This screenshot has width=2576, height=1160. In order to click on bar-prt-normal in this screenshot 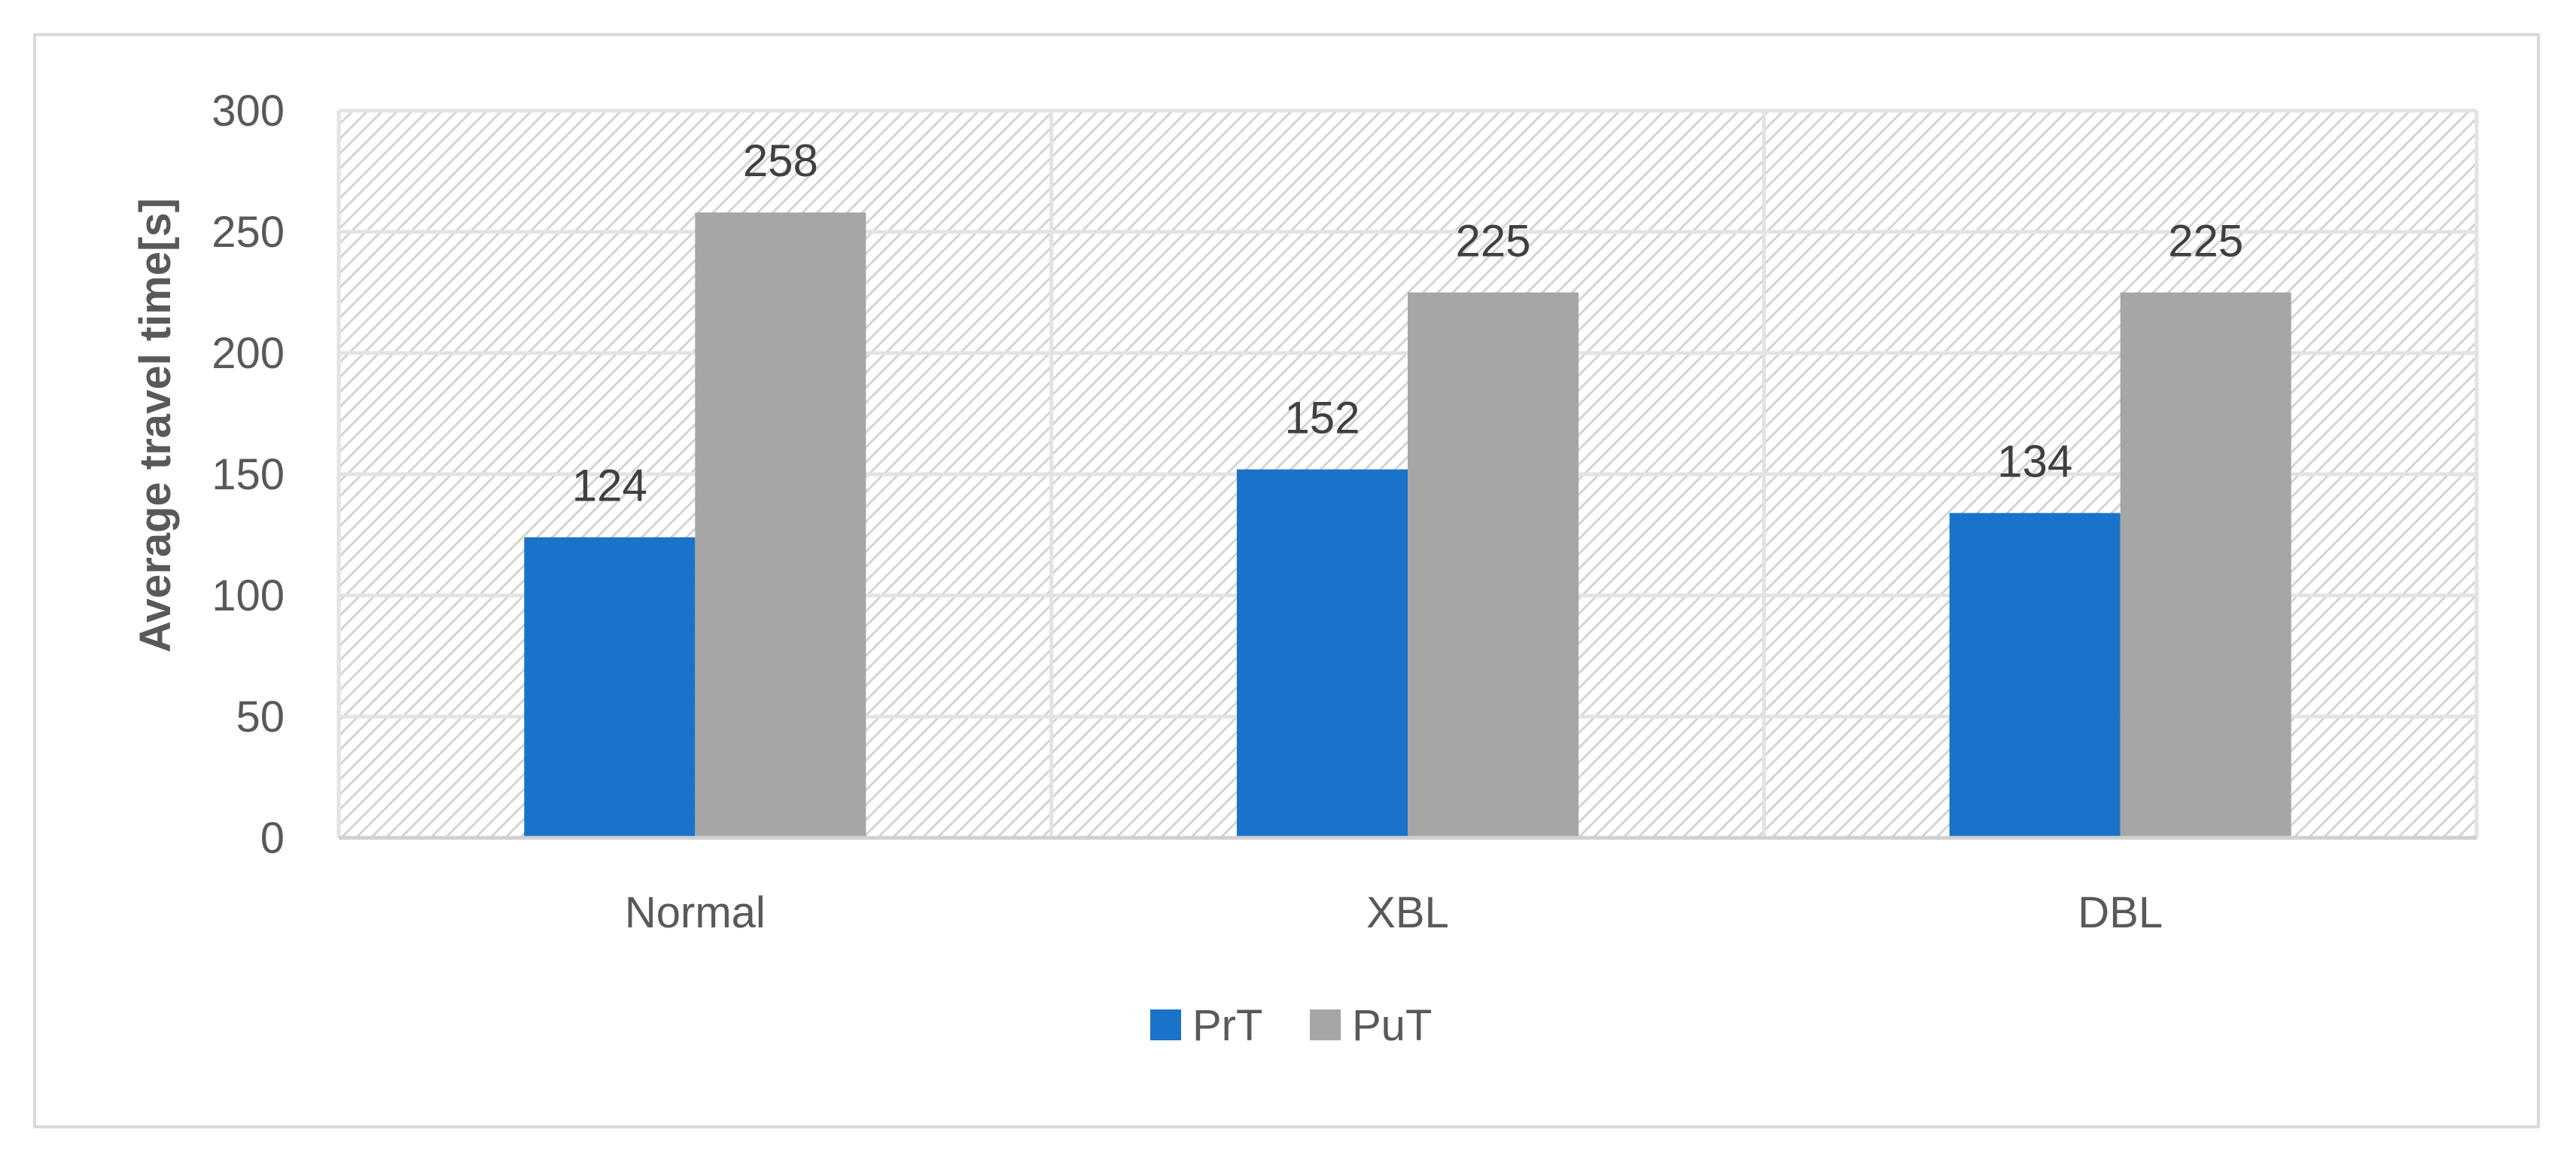, I will do `click(610, 687)`.